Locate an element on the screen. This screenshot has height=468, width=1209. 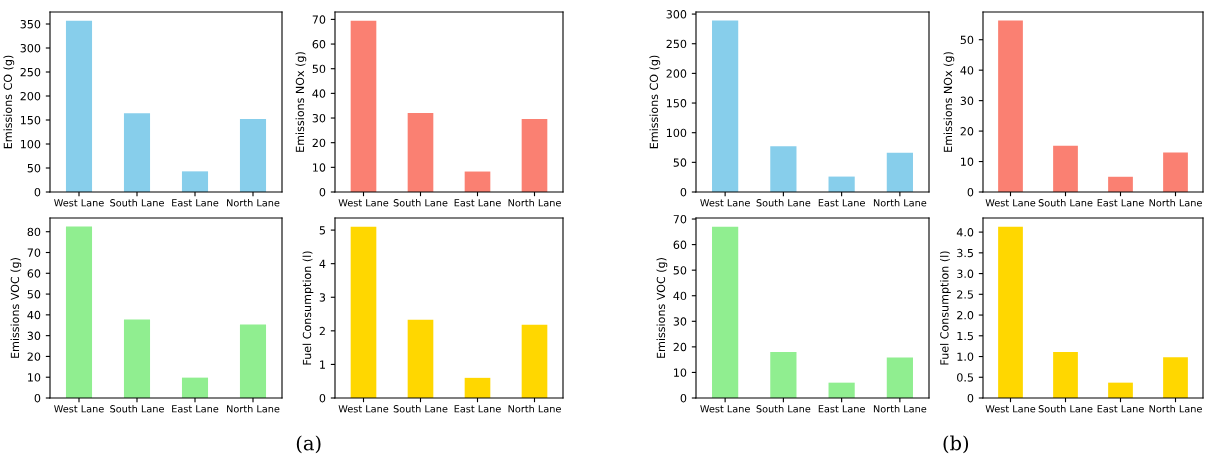
y-axis-title: Emissions NOx (g) is located at coordinates (949, 102).